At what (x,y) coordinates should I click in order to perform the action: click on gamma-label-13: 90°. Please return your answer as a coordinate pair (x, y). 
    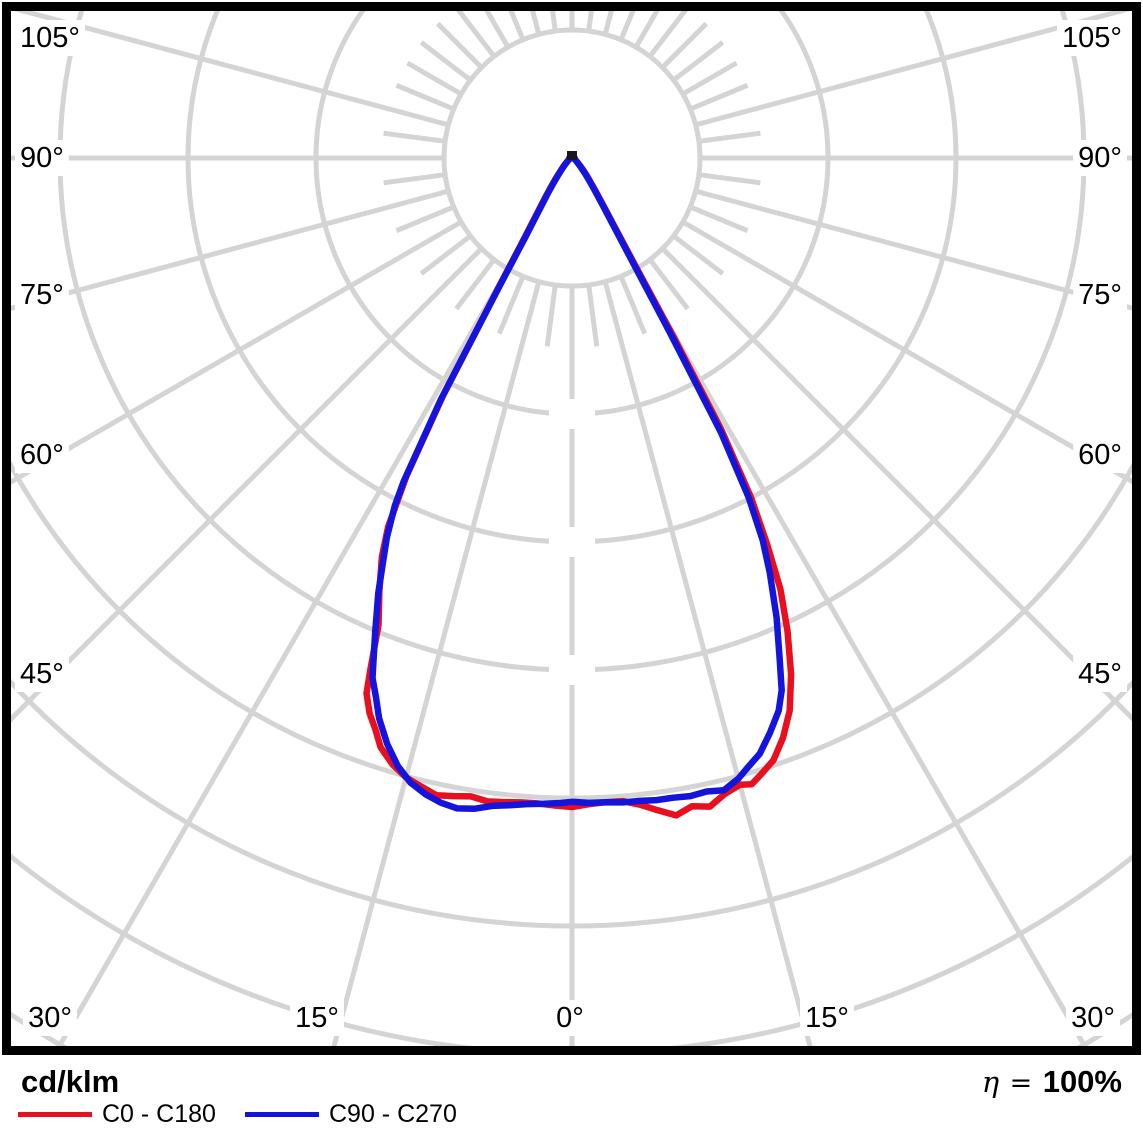
    Looking at the image, I should click on (1100, 158).